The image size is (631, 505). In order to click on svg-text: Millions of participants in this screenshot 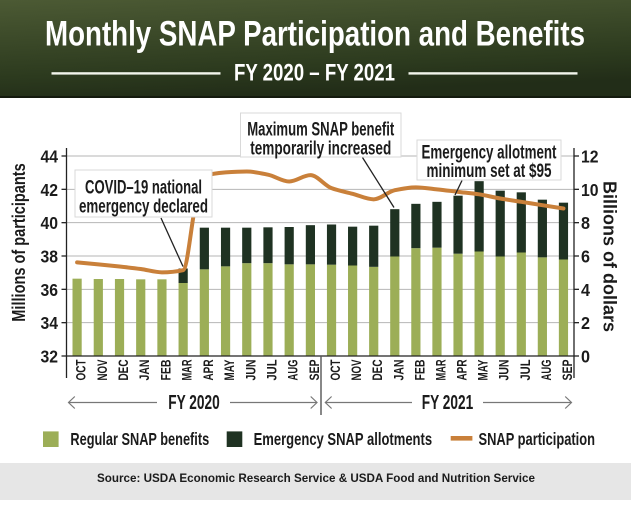, I will do `click(18, 242)`.